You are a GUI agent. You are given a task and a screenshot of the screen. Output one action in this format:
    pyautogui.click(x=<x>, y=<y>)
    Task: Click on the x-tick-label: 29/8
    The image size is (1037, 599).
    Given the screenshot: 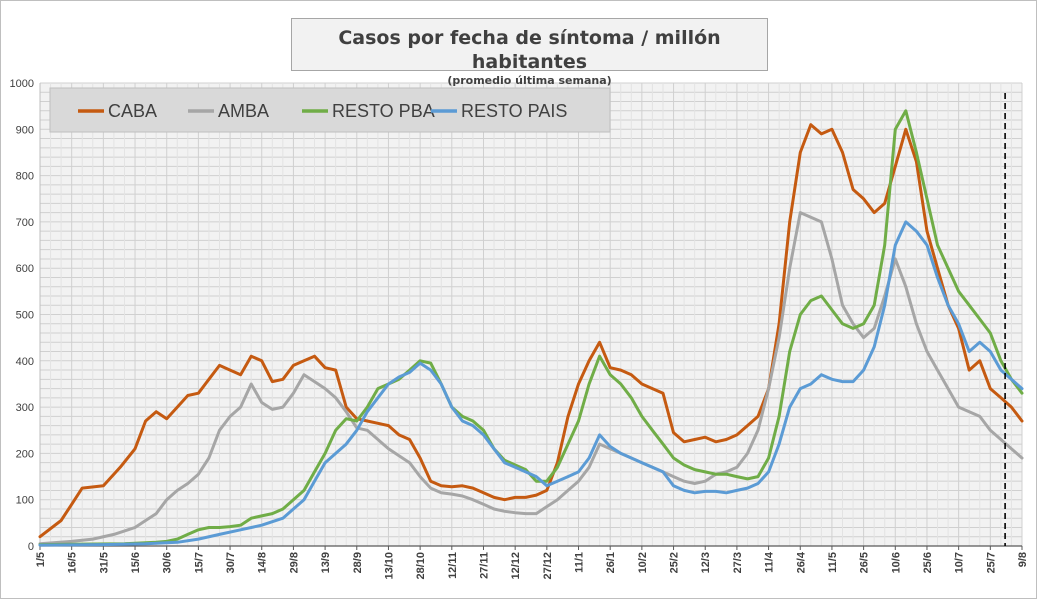 What is the action you would take?
    pyautogui.click(x=294, y=562)
    